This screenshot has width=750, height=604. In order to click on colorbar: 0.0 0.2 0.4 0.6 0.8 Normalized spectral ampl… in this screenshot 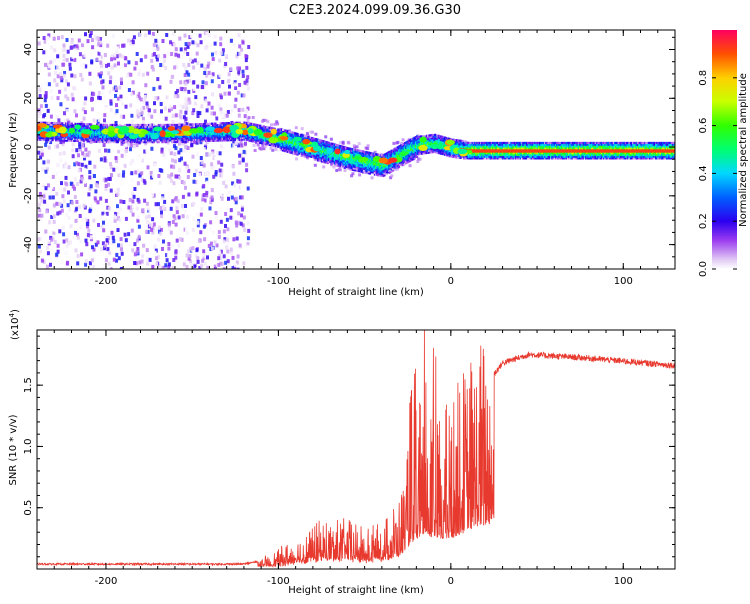, I will do `click(723, 153)`.